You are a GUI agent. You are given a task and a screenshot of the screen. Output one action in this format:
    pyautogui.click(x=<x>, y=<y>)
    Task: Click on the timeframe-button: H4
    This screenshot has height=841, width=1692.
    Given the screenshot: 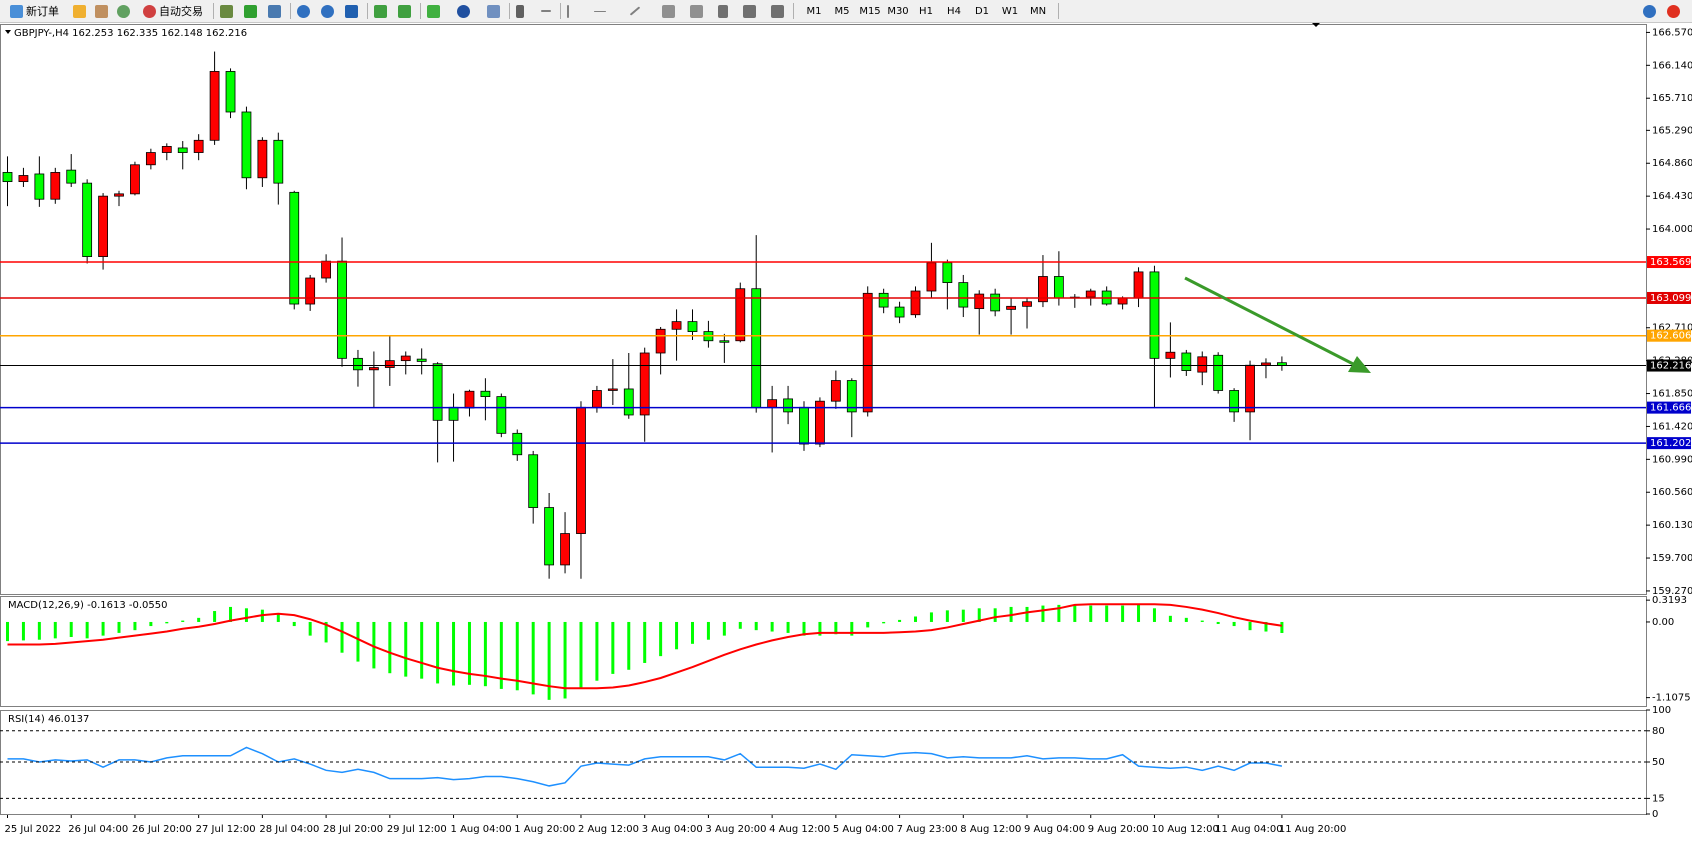 What is the action you would take?
    pyautogui.click(x=954, y=11)
    